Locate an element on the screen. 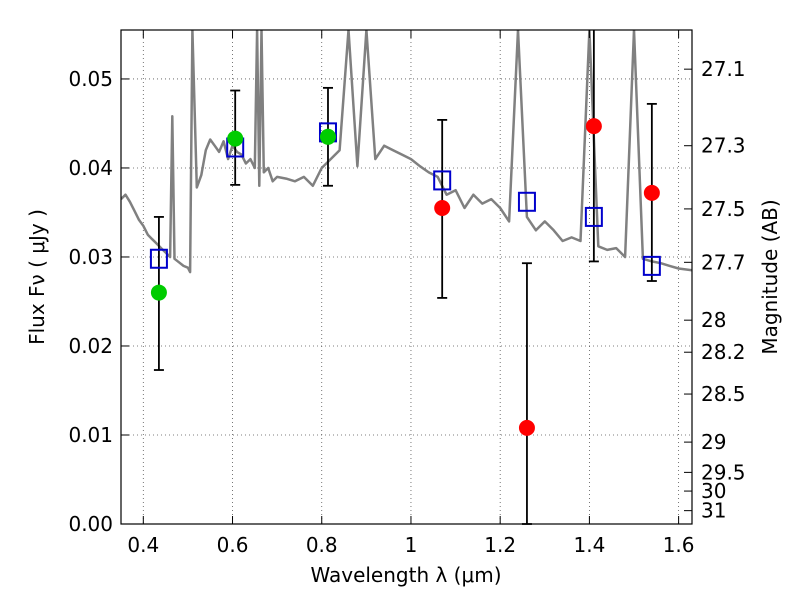  y2-tick-label: 27.7 is located at coordinates (723, 262).